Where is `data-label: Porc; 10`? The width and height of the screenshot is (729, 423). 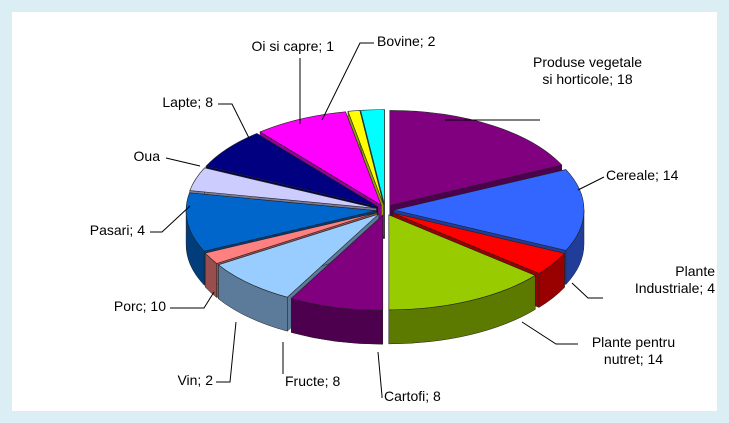 data-label: Porc; 10 is located at coordinates (139, 306).